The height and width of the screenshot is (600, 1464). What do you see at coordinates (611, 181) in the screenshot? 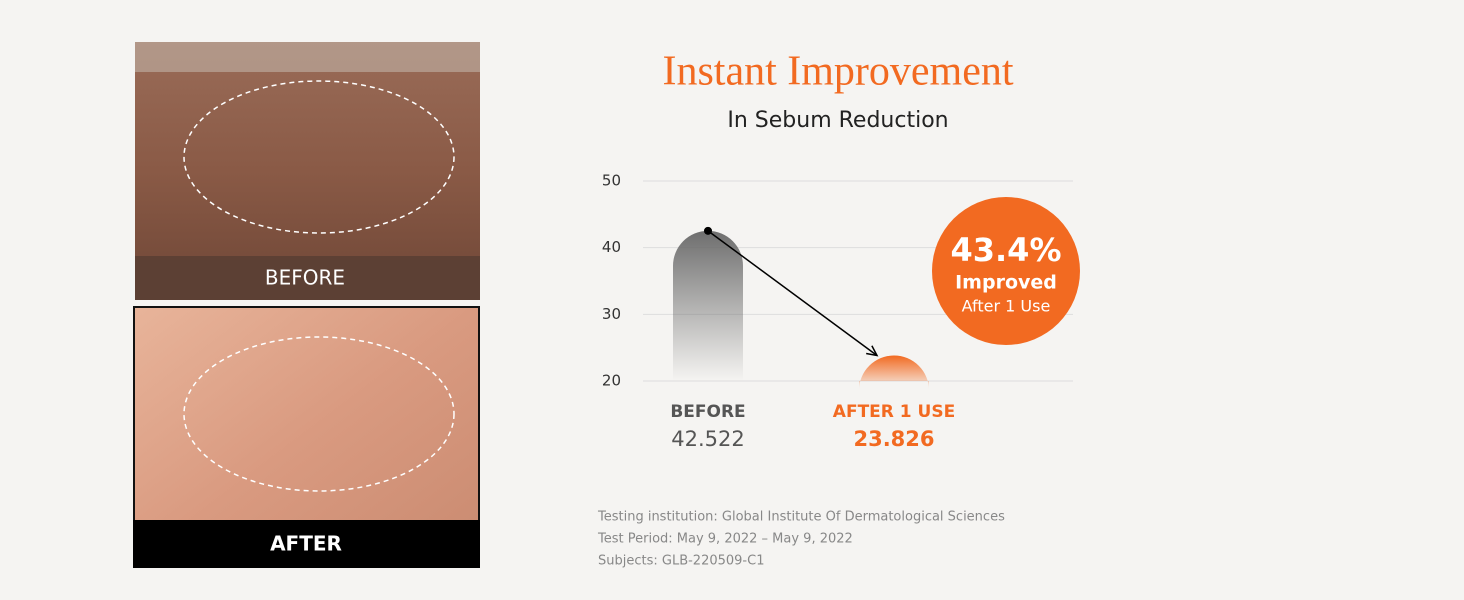
I see `y-tick-label: 50` at bounding box center [611, 181].